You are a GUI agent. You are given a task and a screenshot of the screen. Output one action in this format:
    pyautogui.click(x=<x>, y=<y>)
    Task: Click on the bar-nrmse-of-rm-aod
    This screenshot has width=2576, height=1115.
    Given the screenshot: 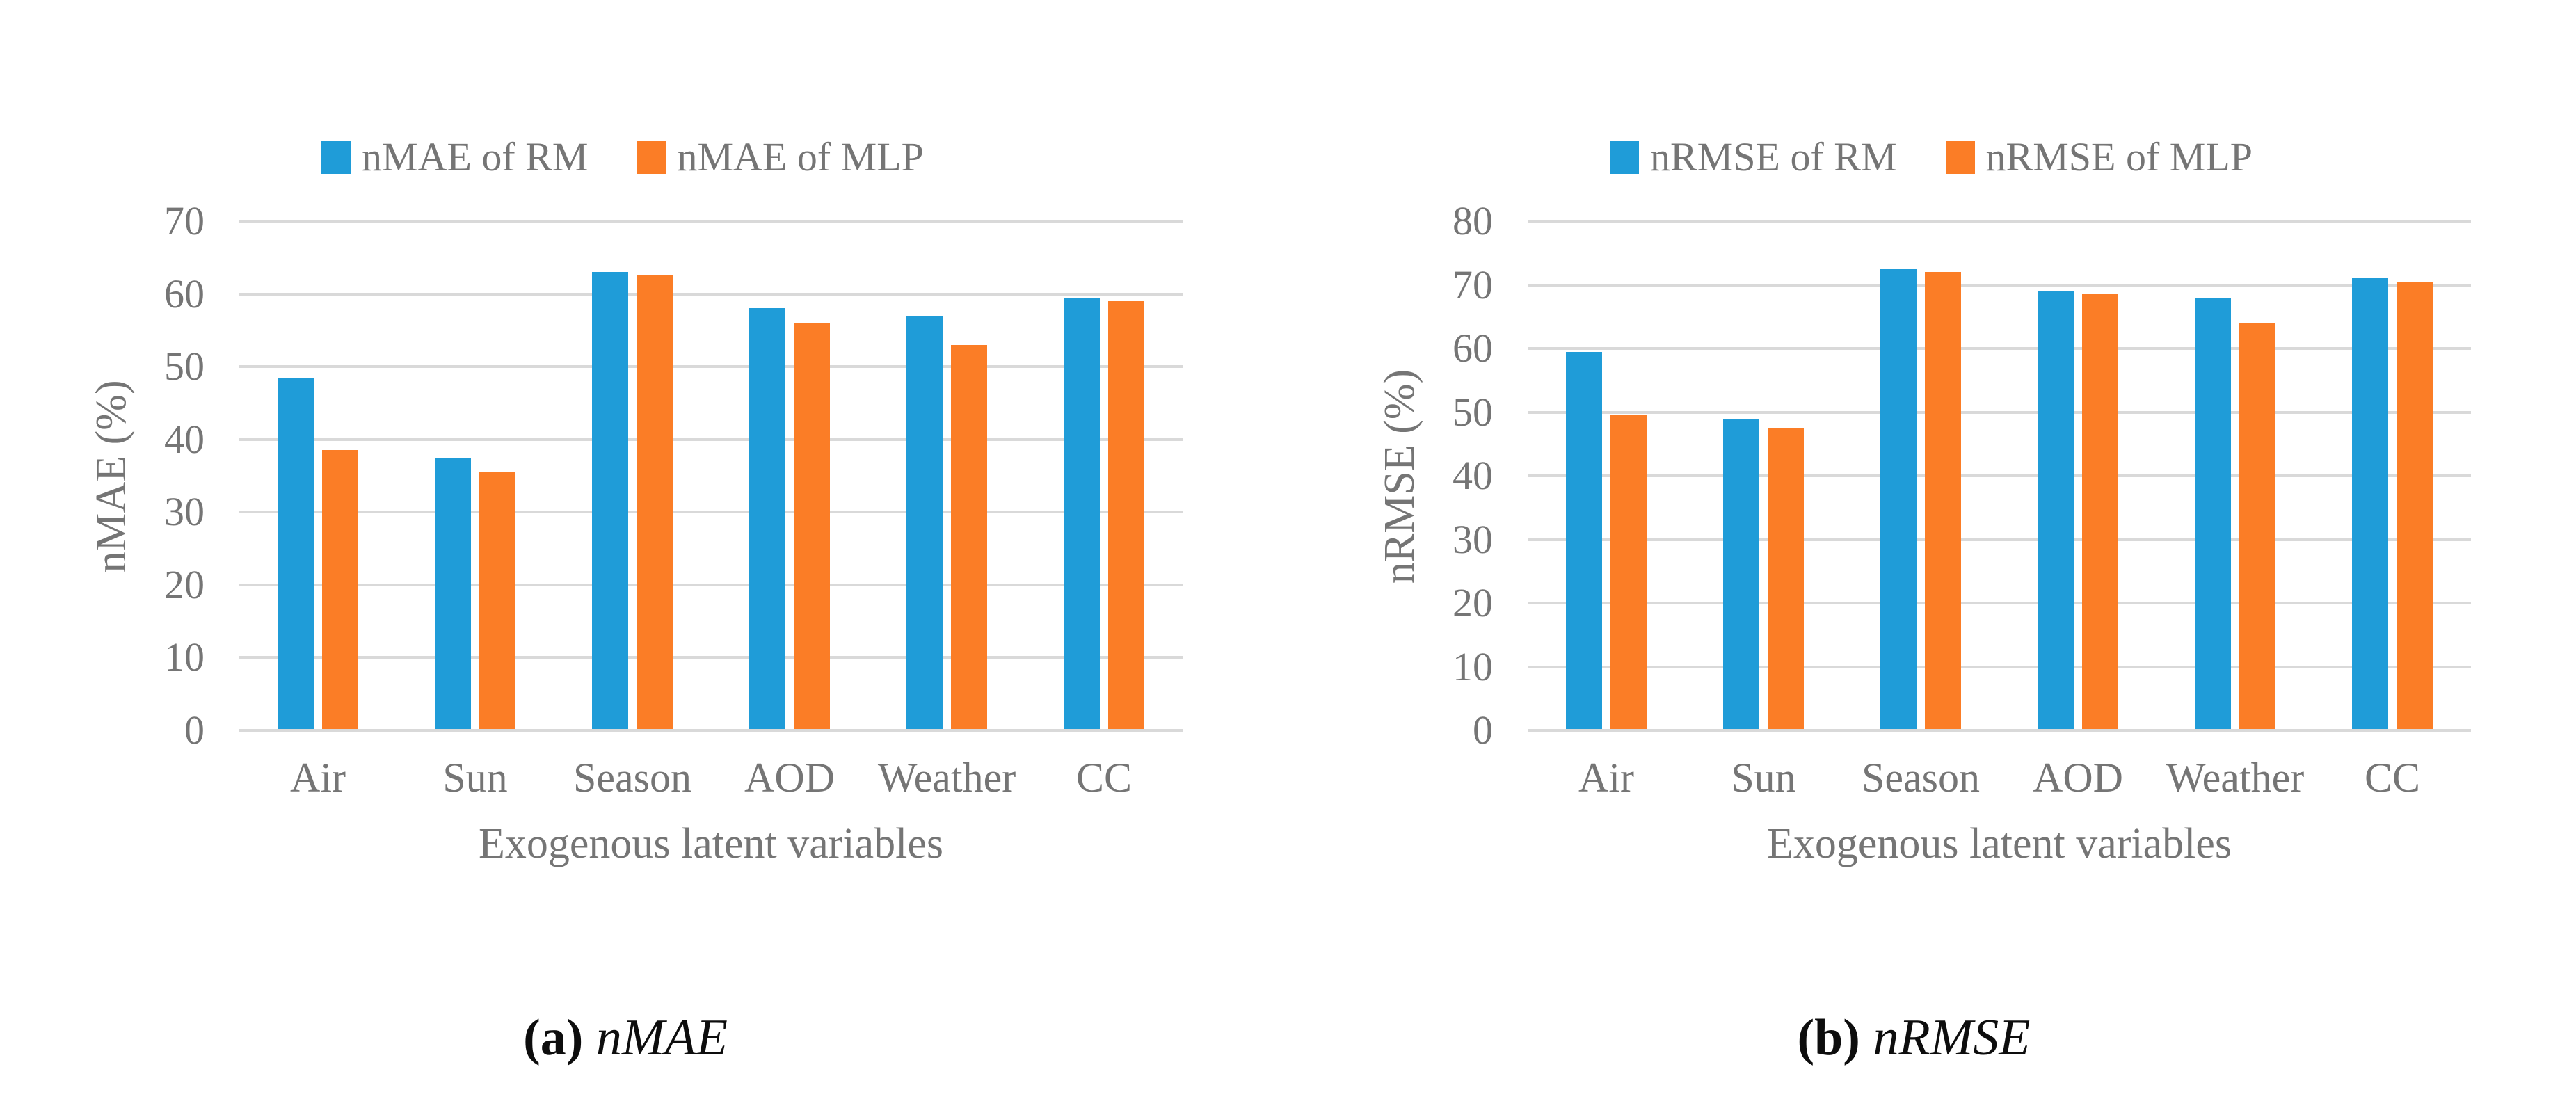 What is the action you would take?
    pyautogui.click(x=2056, y=510)
    